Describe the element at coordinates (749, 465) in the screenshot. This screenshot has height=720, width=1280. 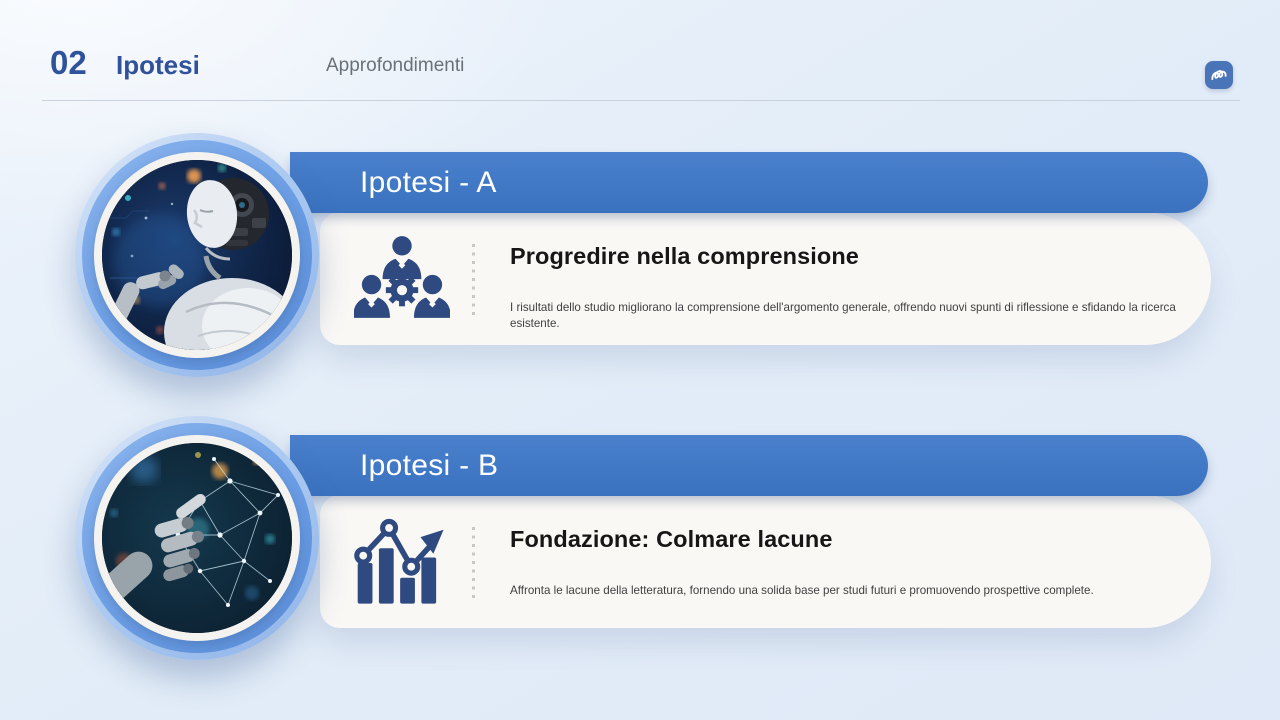
I see `hypothesis-b-banner: Ipotesi - B` at that location.